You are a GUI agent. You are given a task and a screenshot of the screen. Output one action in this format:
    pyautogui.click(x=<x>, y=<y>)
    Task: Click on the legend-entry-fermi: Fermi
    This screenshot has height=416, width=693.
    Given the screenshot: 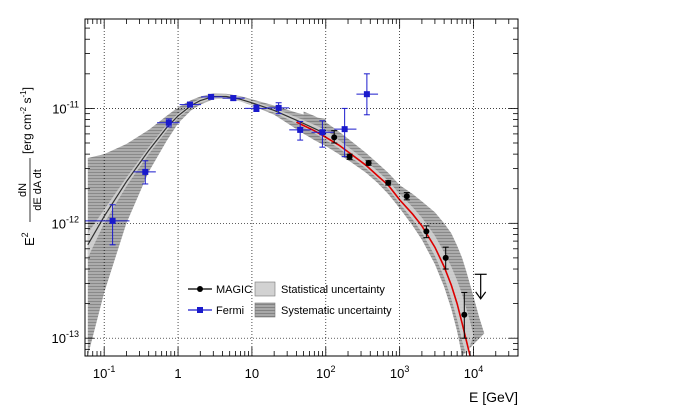 What is the action you would take?
    pyautogui.click(x=216, y=311)
    